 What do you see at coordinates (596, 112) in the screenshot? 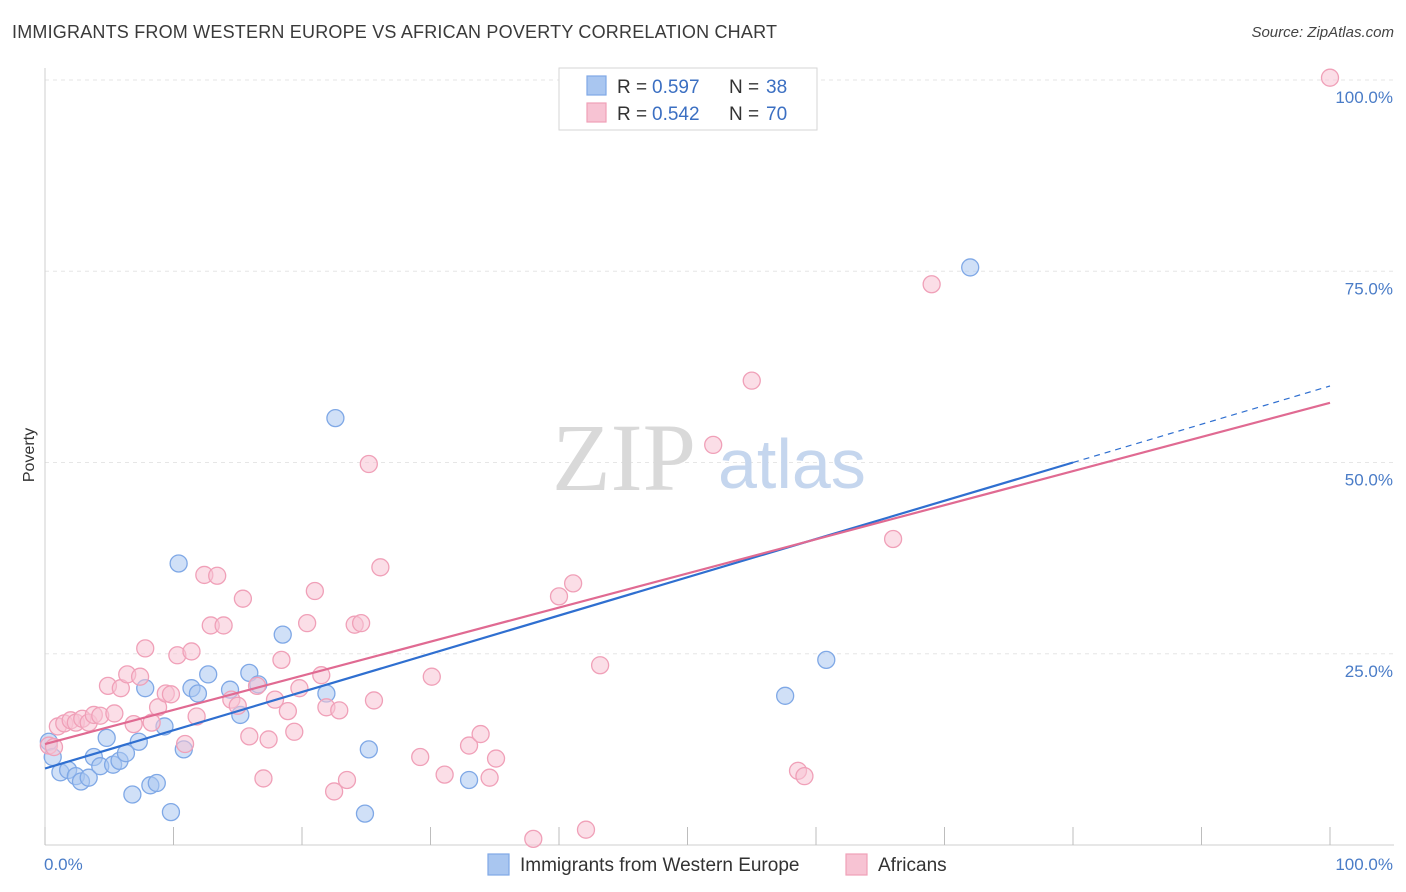
I see `legend-swatch-pink` at bounding box center [596, 112].